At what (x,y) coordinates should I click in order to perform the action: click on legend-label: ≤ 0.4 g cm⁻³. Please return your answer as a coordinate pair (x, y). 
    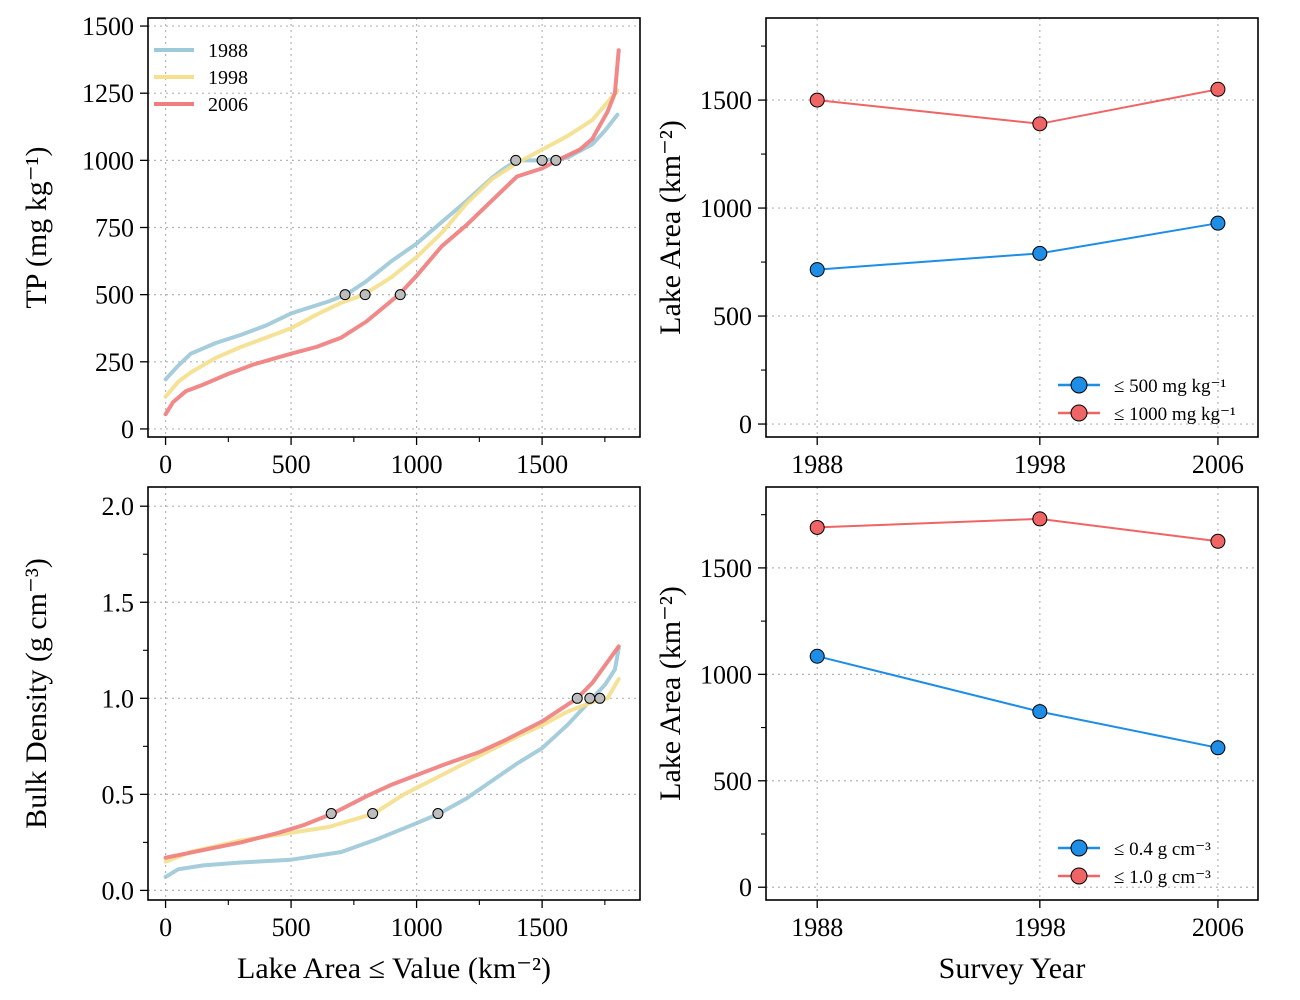
    Looking at the image, I should click on (1162, 849).